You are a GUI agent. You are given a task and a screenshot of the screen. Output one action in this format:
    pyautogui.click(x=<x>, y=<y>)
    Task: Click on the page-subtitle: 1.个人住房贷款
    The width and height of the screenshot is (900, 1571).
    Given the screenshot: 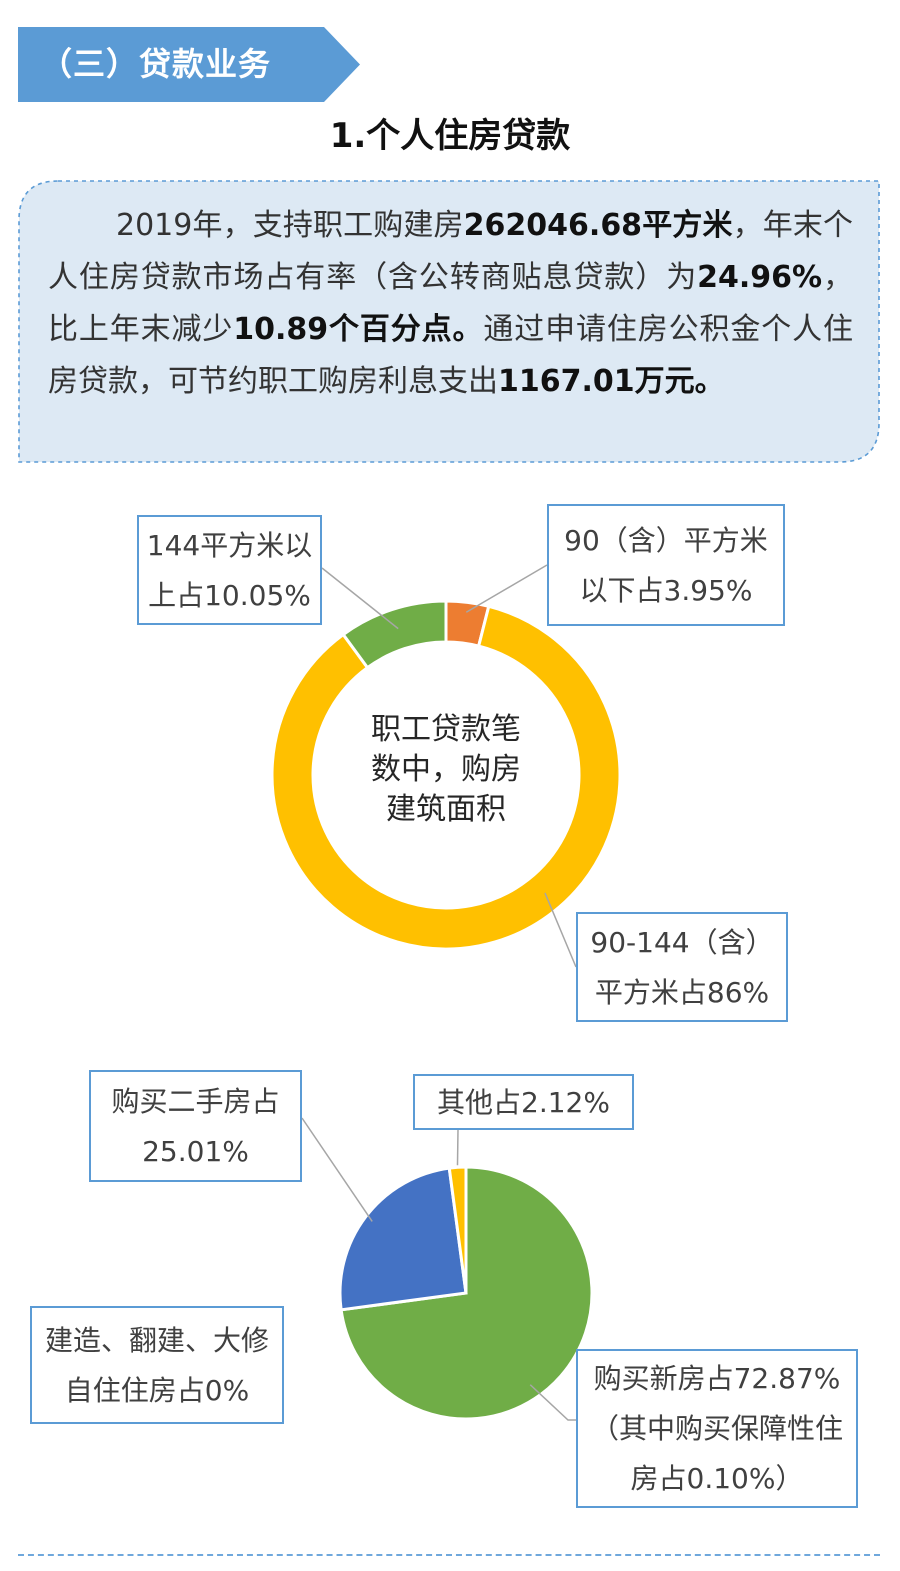 What is the action you would take?
    pyautogui.click(x=450, y=136)
    